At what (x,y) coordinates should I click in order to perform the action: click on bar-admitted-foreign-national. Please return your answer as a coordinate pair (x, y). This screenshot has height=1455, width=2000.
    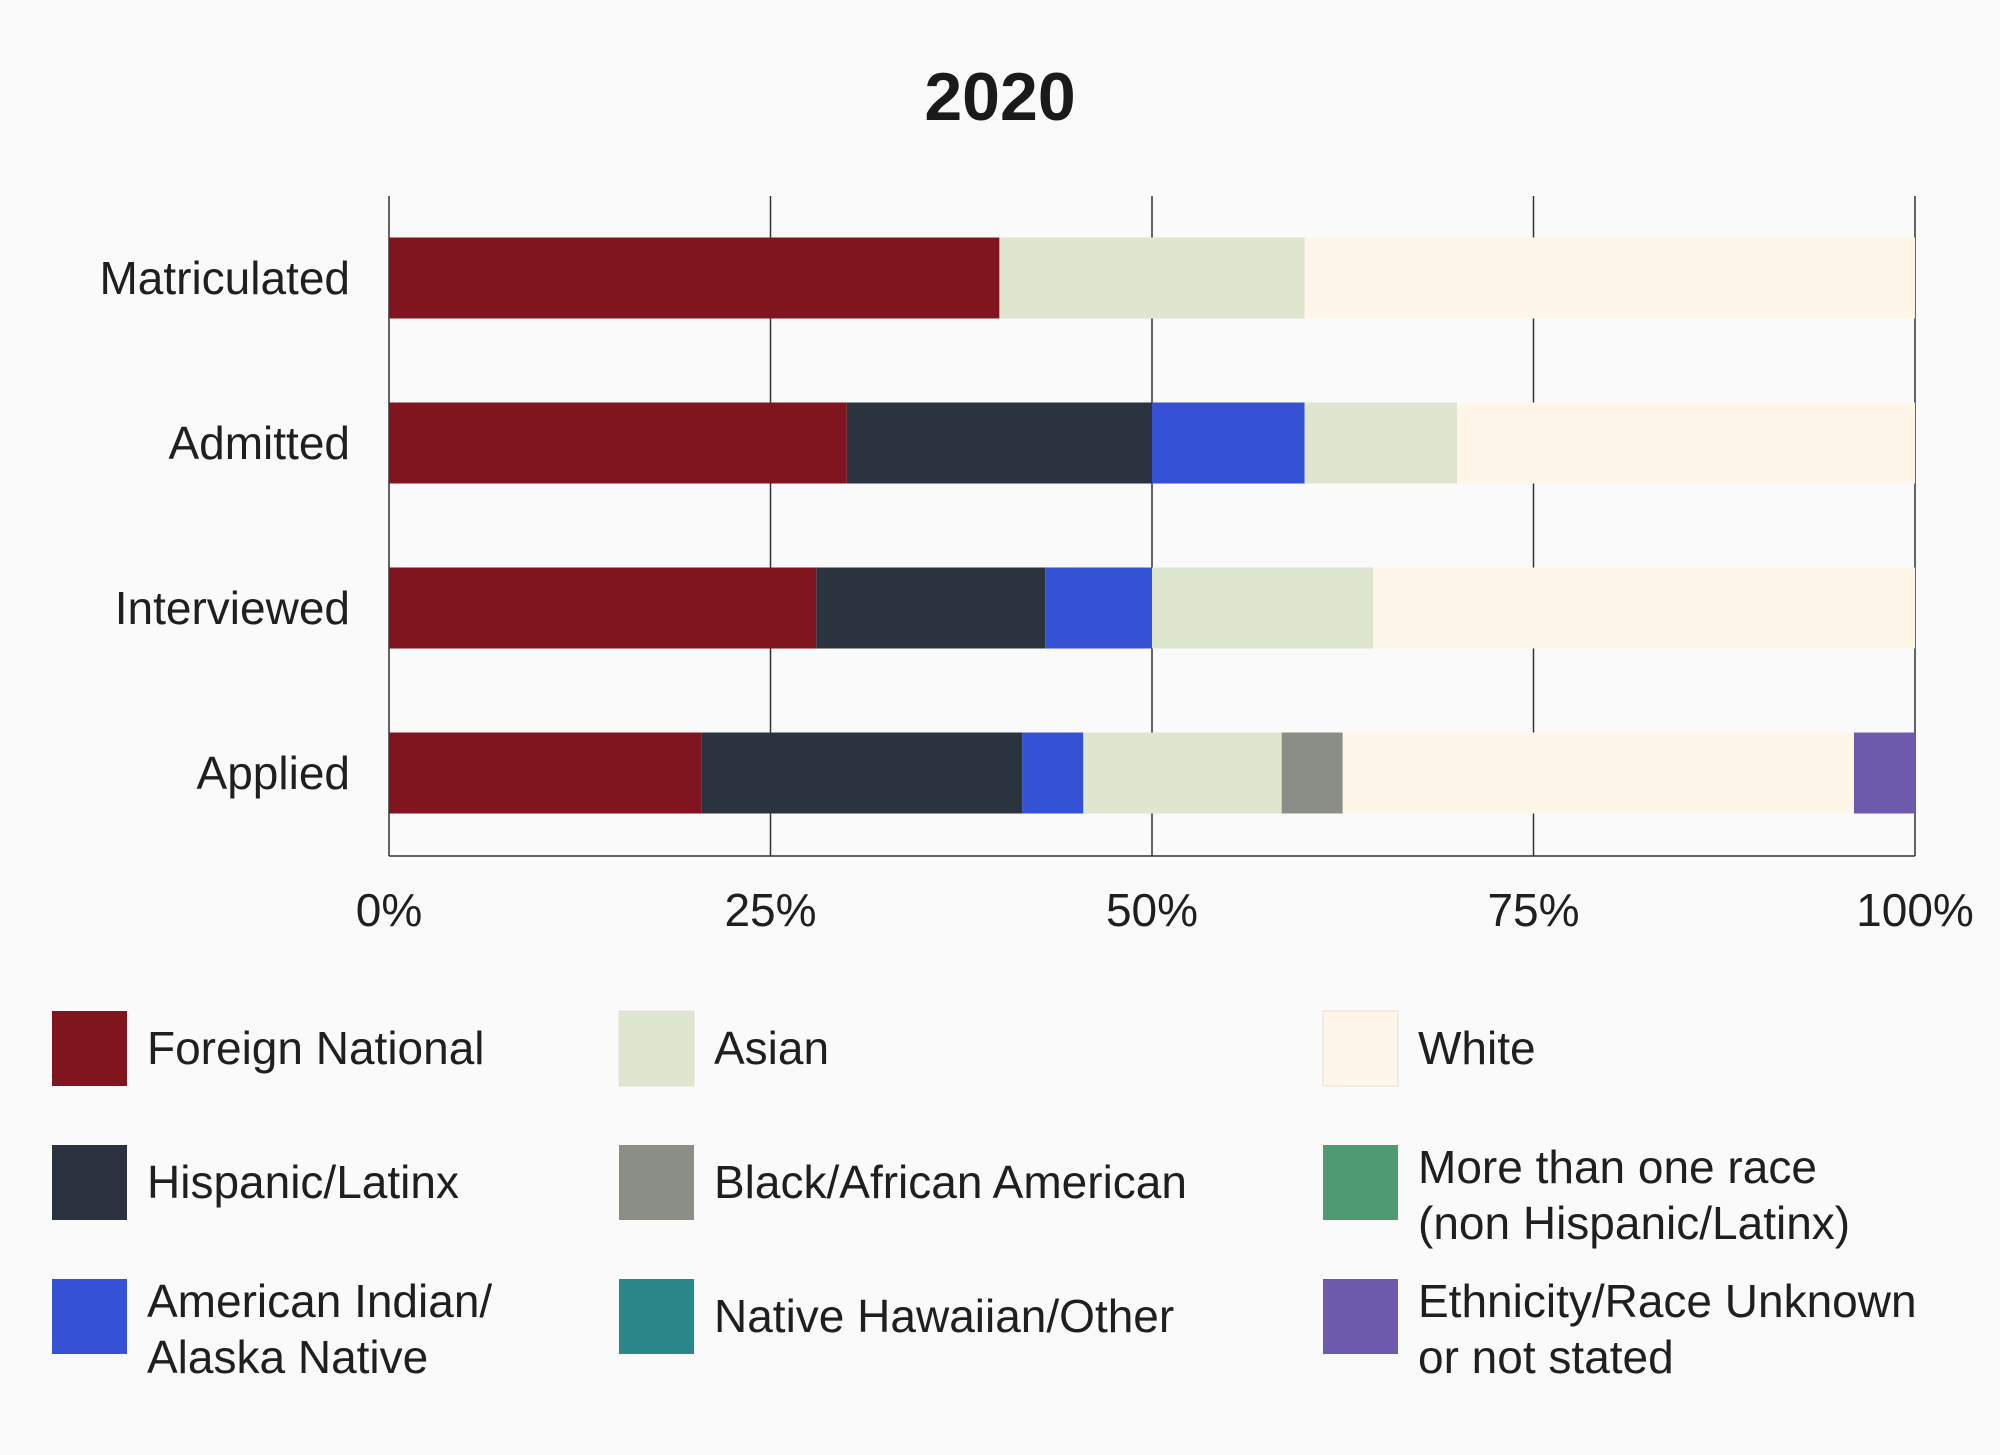
    Looking at the image, I should click on (618, 443).